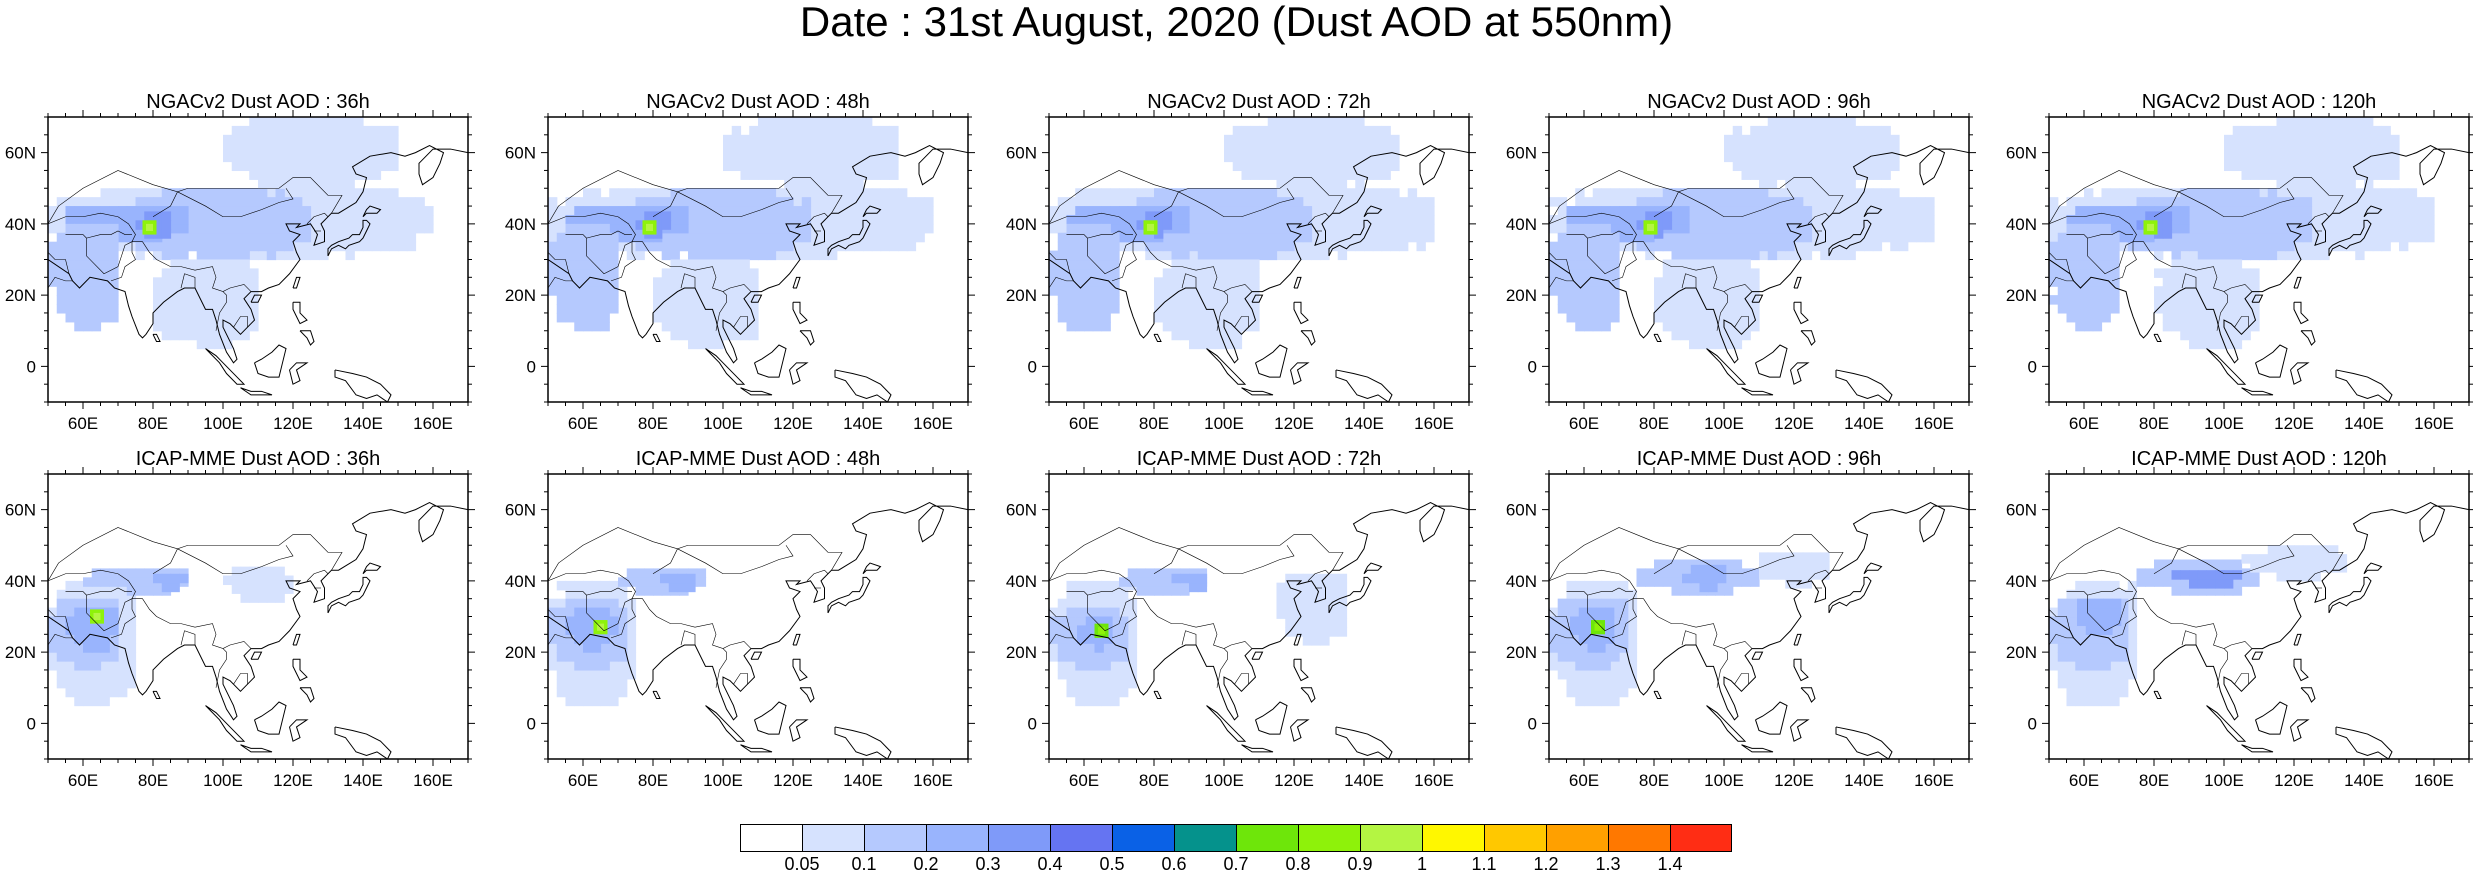 The height and width of the screenshot is (874, 2473). Describe the element at coordinates (758, 102) in the screenshot. I see `panel-title: NGACv2 Dust AOD : 48h` at that location.